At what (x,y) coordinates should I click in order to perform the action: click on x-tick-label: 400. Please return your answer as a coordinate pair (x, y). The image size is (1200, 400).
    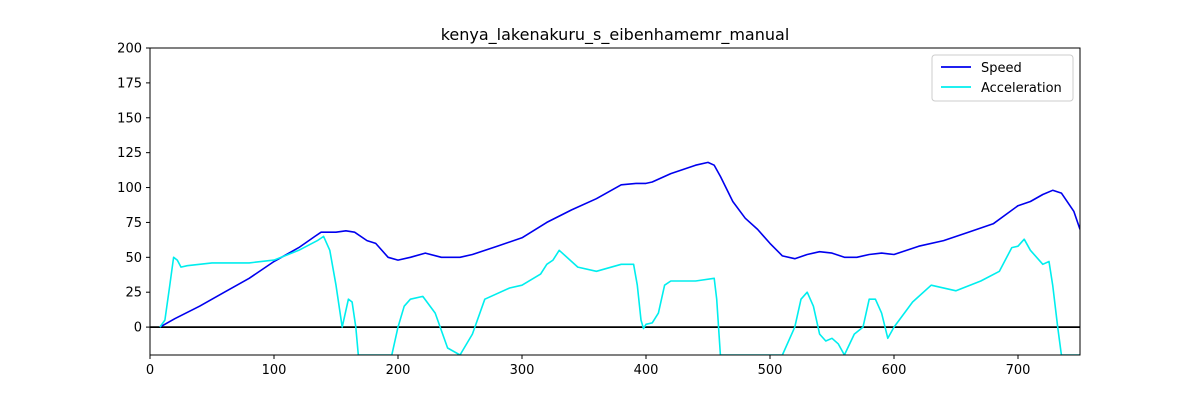
    Looking at the image, I should click on (646, 370).